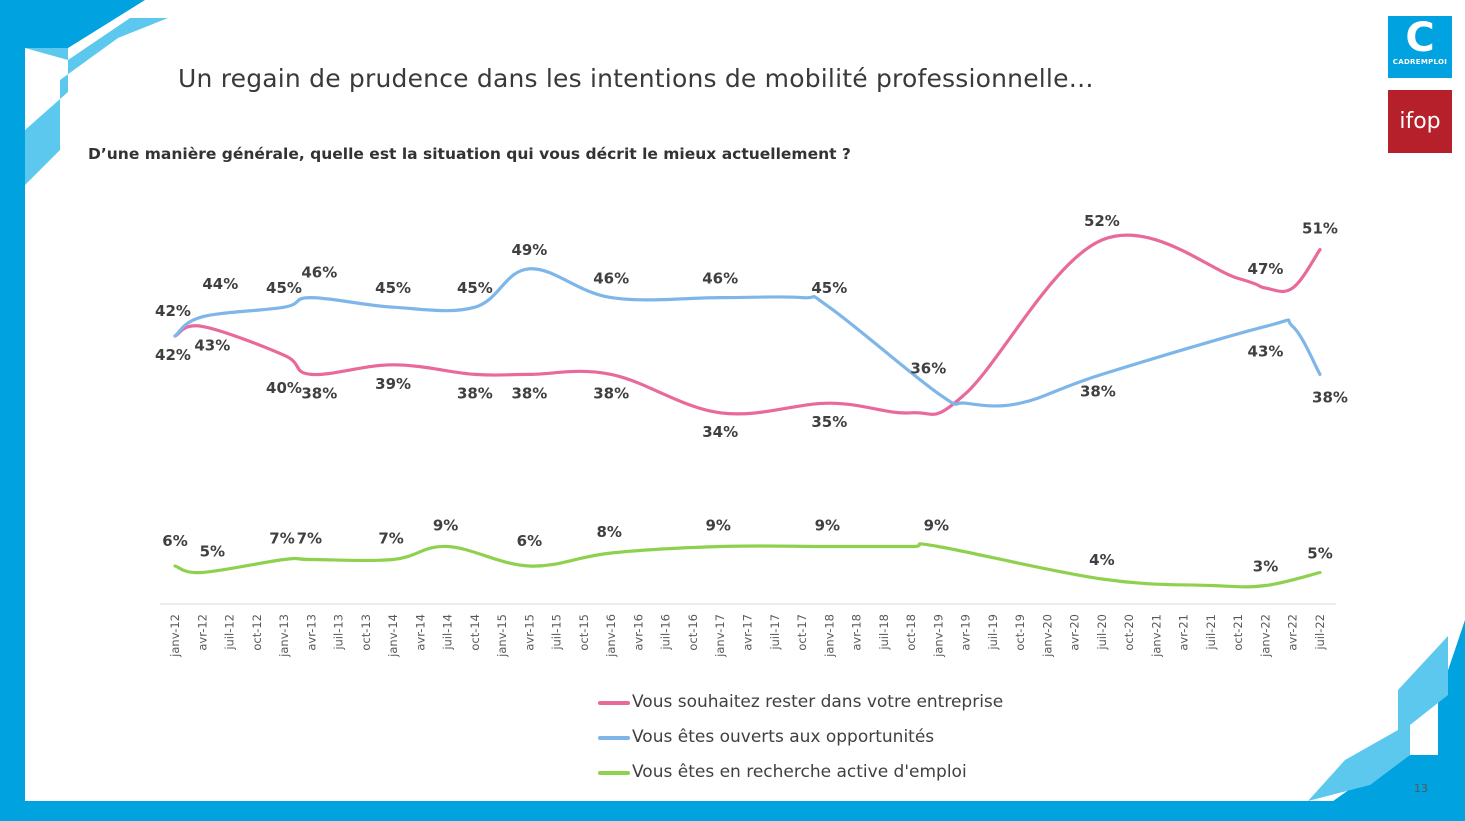 The height and width of the screenshot is (821, 1465). What do you see at coordinates (448, 632) in the screenshot?
I see `x-tick-juil-14: juil-14` at bounding box center [448, 632].